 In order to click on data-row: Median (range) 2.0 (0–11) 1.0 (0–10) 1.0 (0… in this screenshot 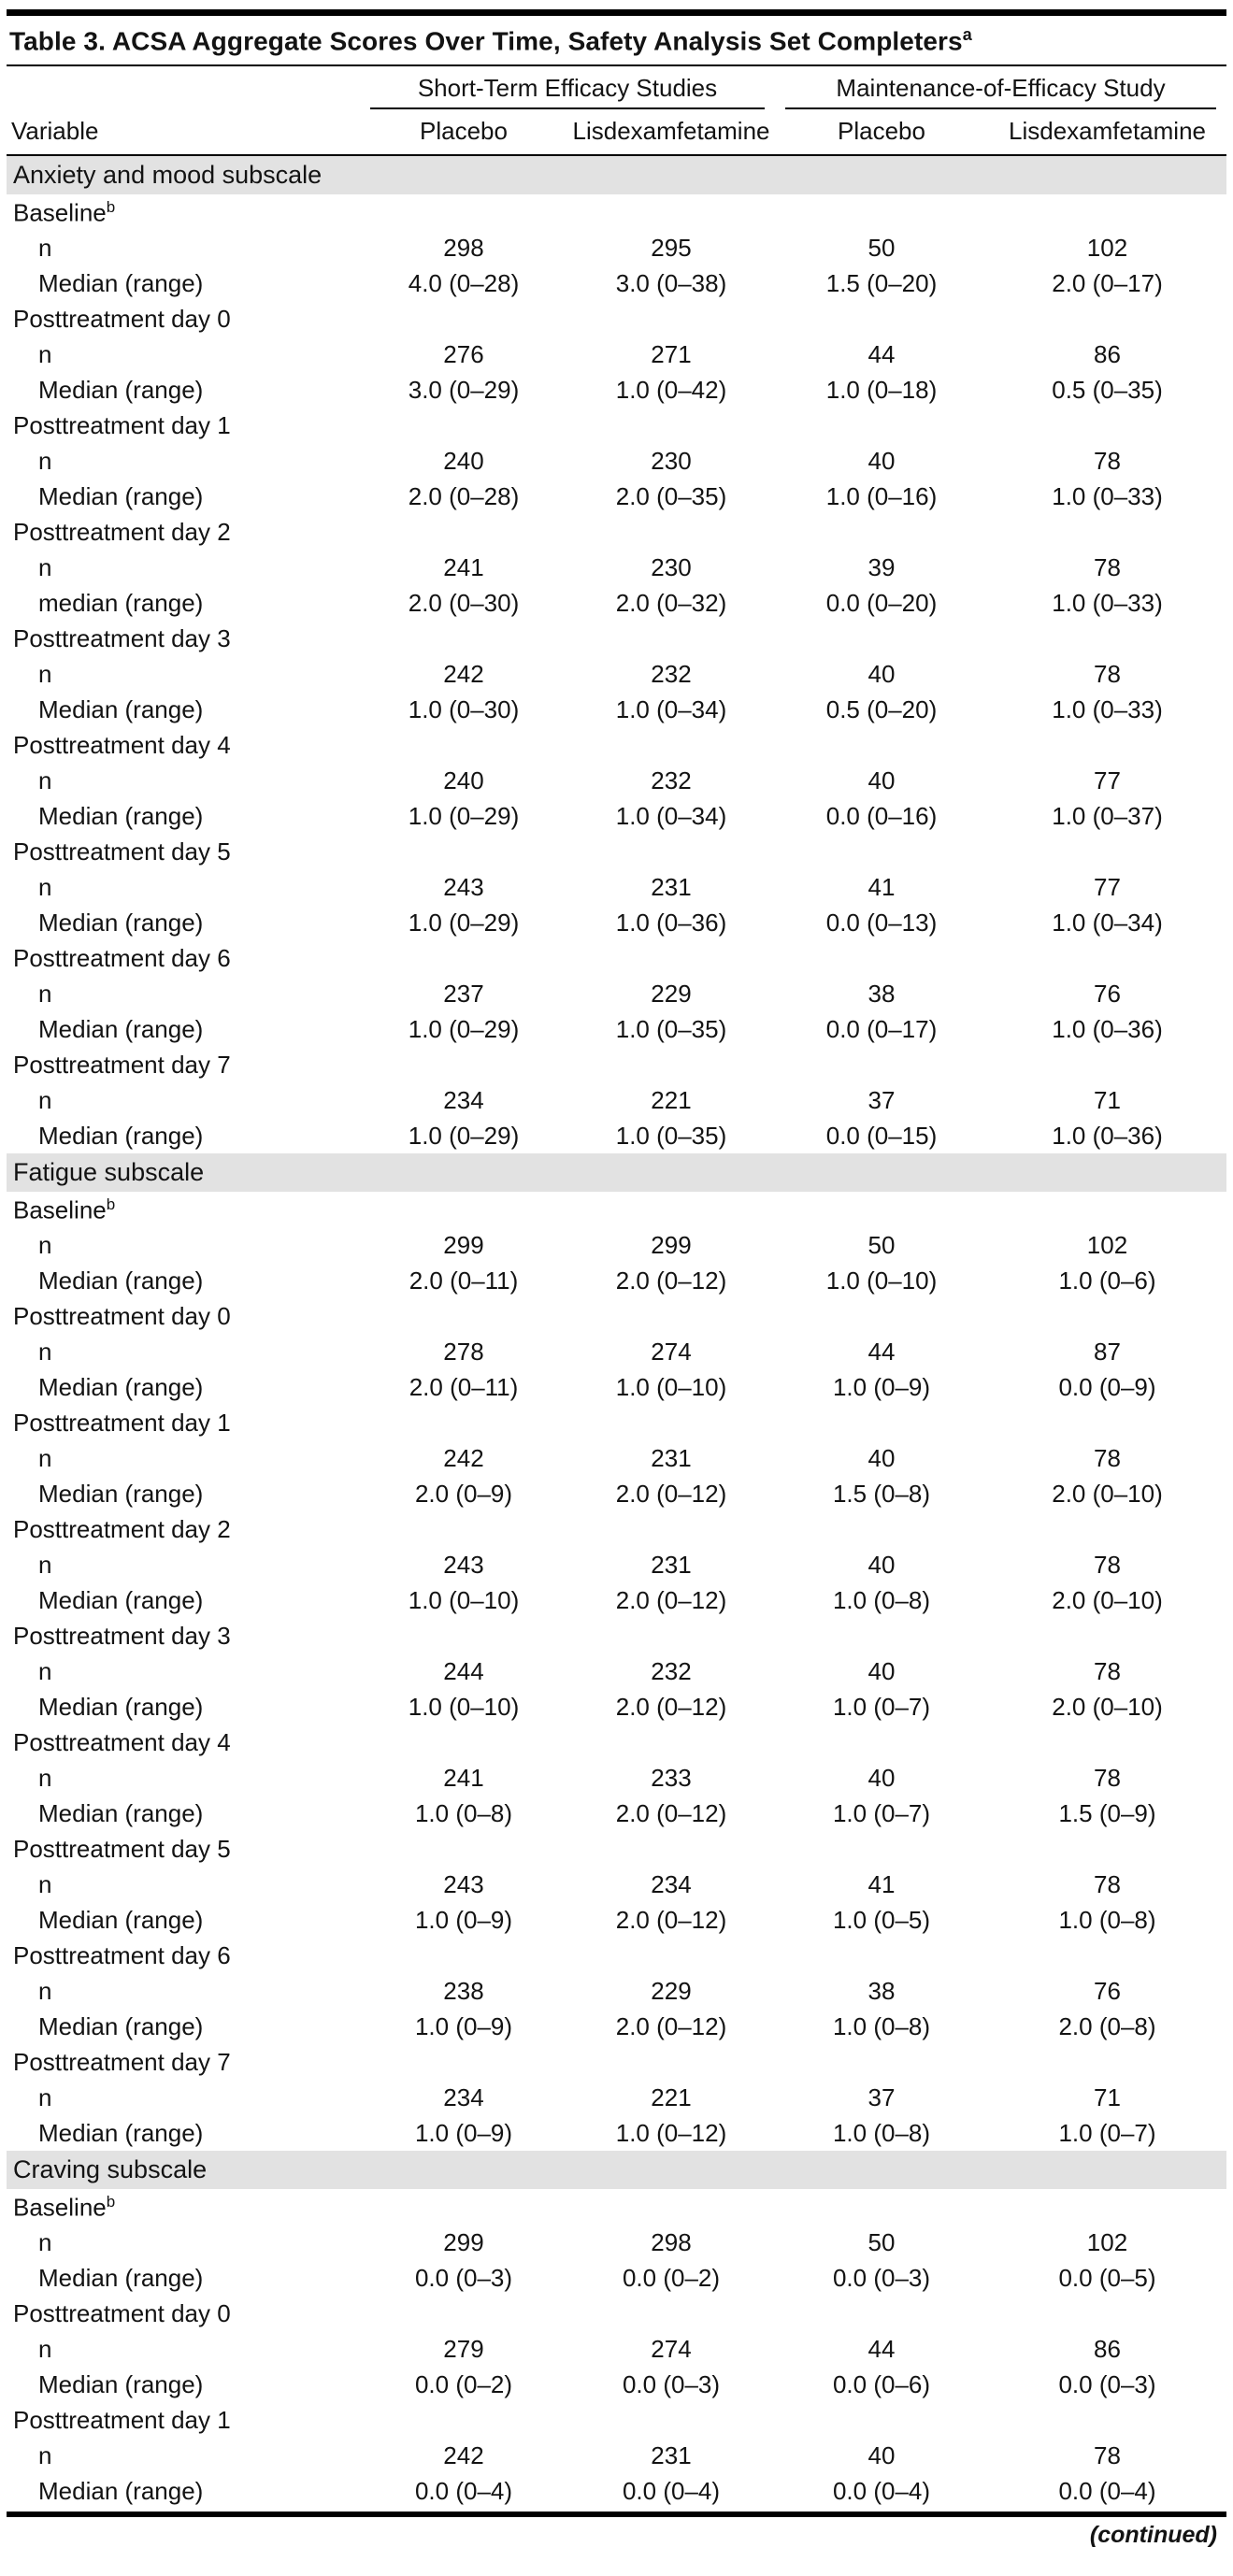, I will do `click(616, 1387)`.